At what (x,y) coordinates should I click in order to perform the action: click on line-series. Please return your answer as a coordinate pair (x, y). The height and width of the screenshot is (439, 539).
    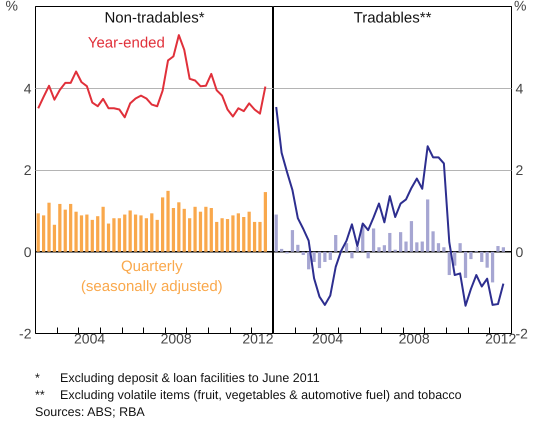
    Looking at the image, I should click on (151, 76).